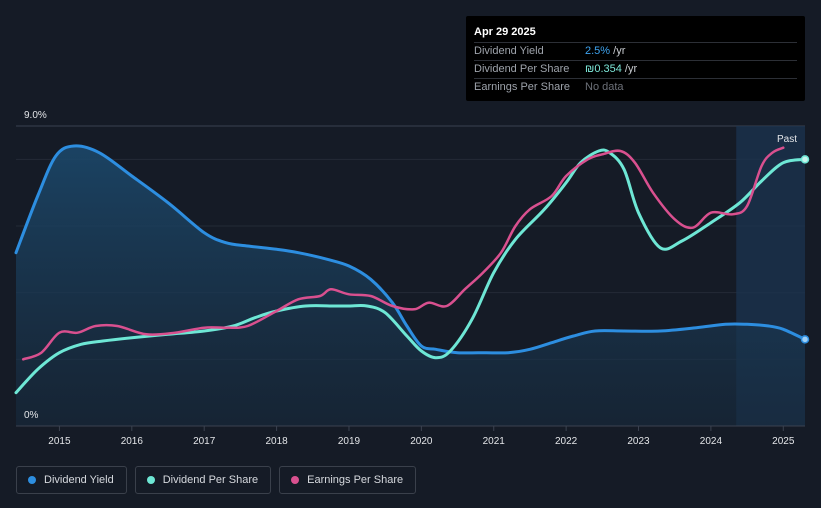 The height and width of the screenshot is (508, 821). I want to click on tooltip-label: Earnings Per Share, so click(522, 87).